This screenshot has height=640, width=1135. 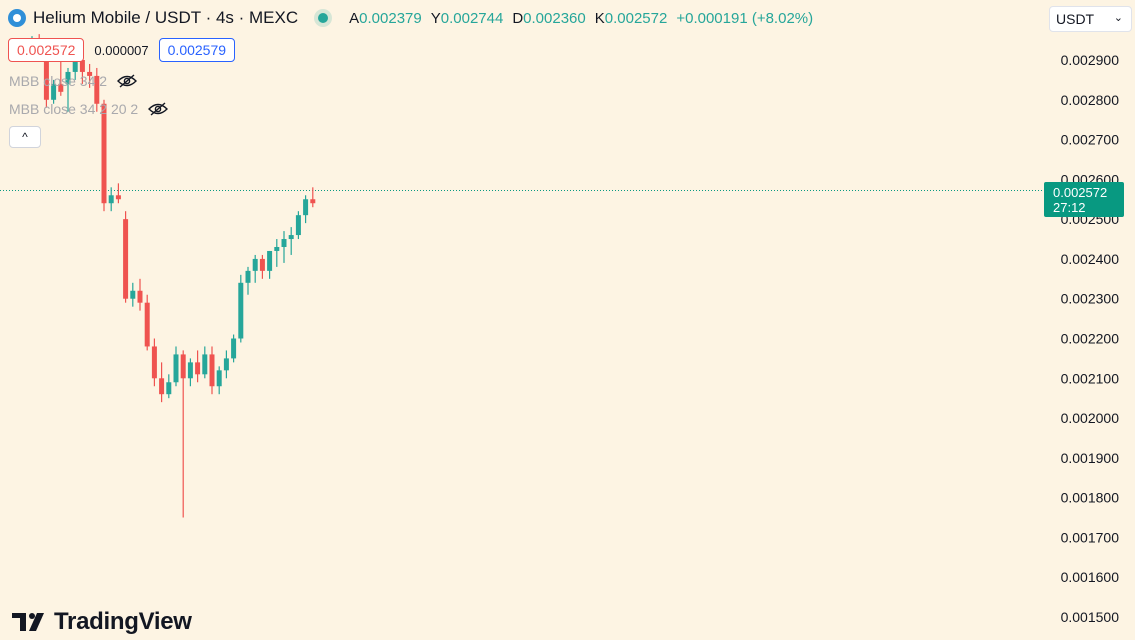 What do you see at coordinates (1090, 60) in the screenshot?
I see `y-tick-label: 0.002900` at bounding box center [1090, 60].